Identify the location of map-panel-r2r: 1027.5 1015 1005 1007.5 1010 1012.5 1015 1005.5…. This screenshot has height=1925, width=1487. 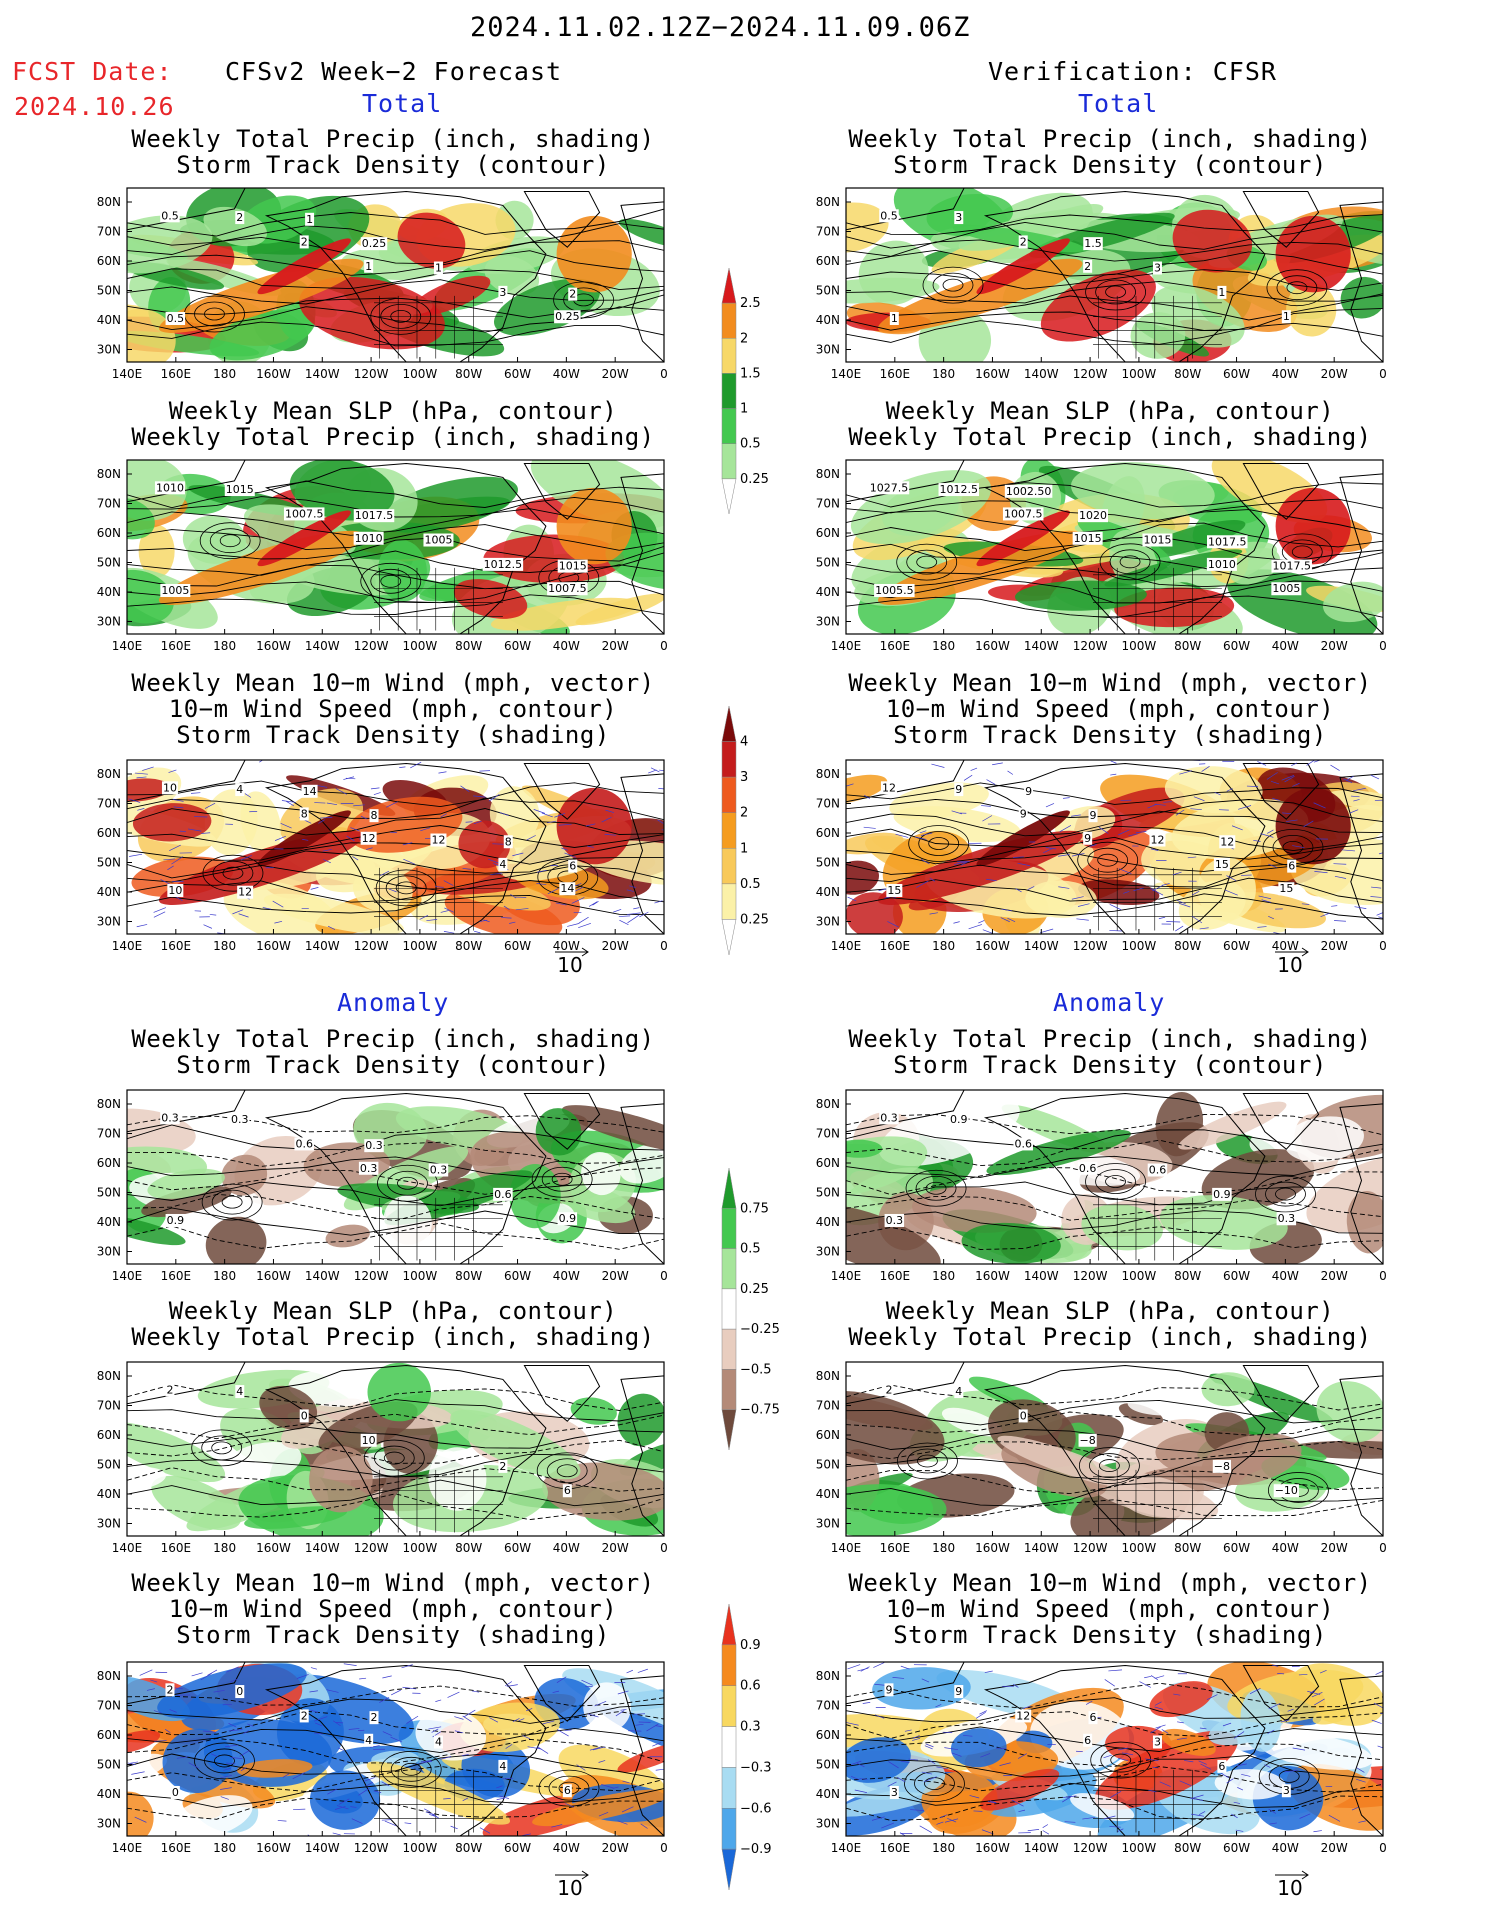
(1101, 556).